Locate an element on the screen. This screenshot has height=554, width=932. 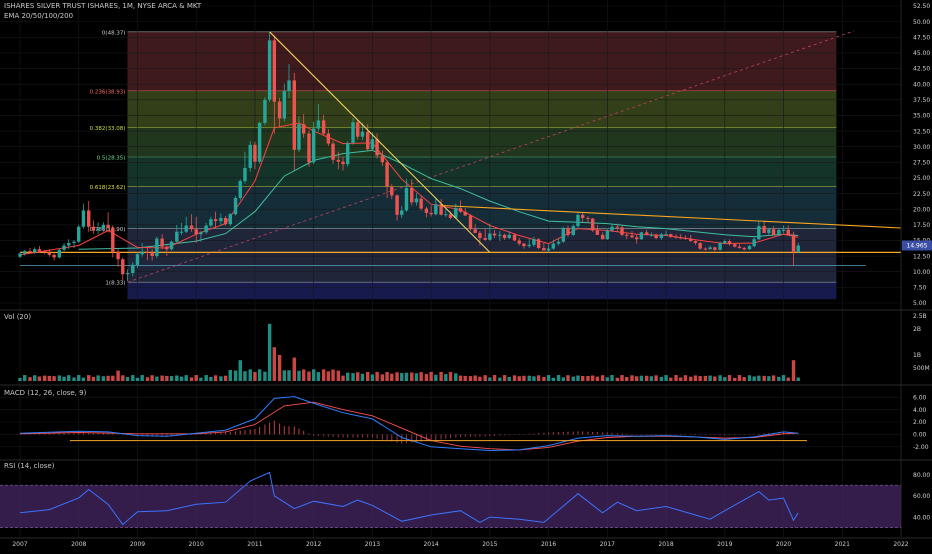
price-tick-label: 22.50 is located at coordinates (921, 194).